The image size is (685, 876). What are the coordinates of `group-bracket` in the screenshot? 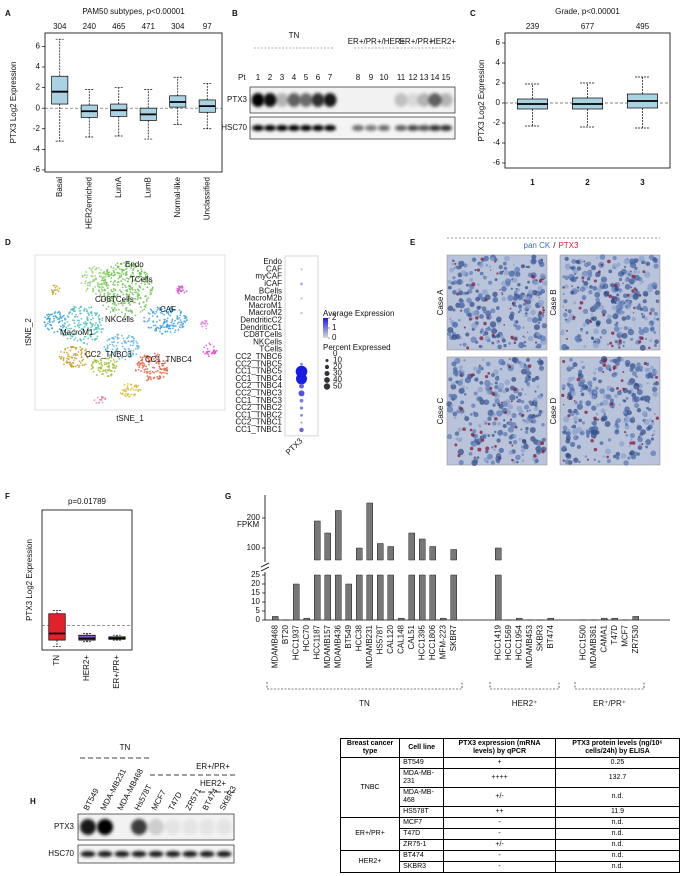 It's located at (364, 685).